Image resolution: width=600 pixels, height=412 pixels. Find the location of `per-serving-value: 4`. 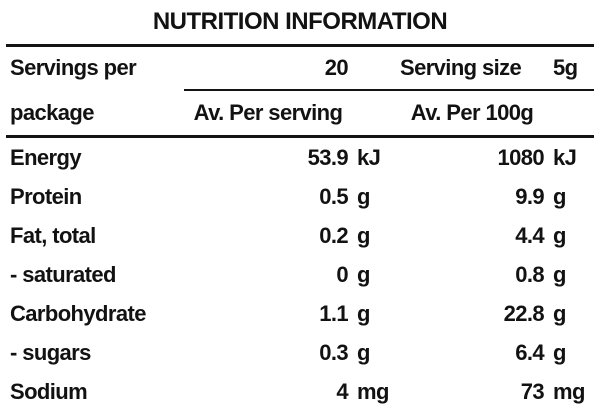

per-serving-value: 4 is located at coordinates (342, 391).